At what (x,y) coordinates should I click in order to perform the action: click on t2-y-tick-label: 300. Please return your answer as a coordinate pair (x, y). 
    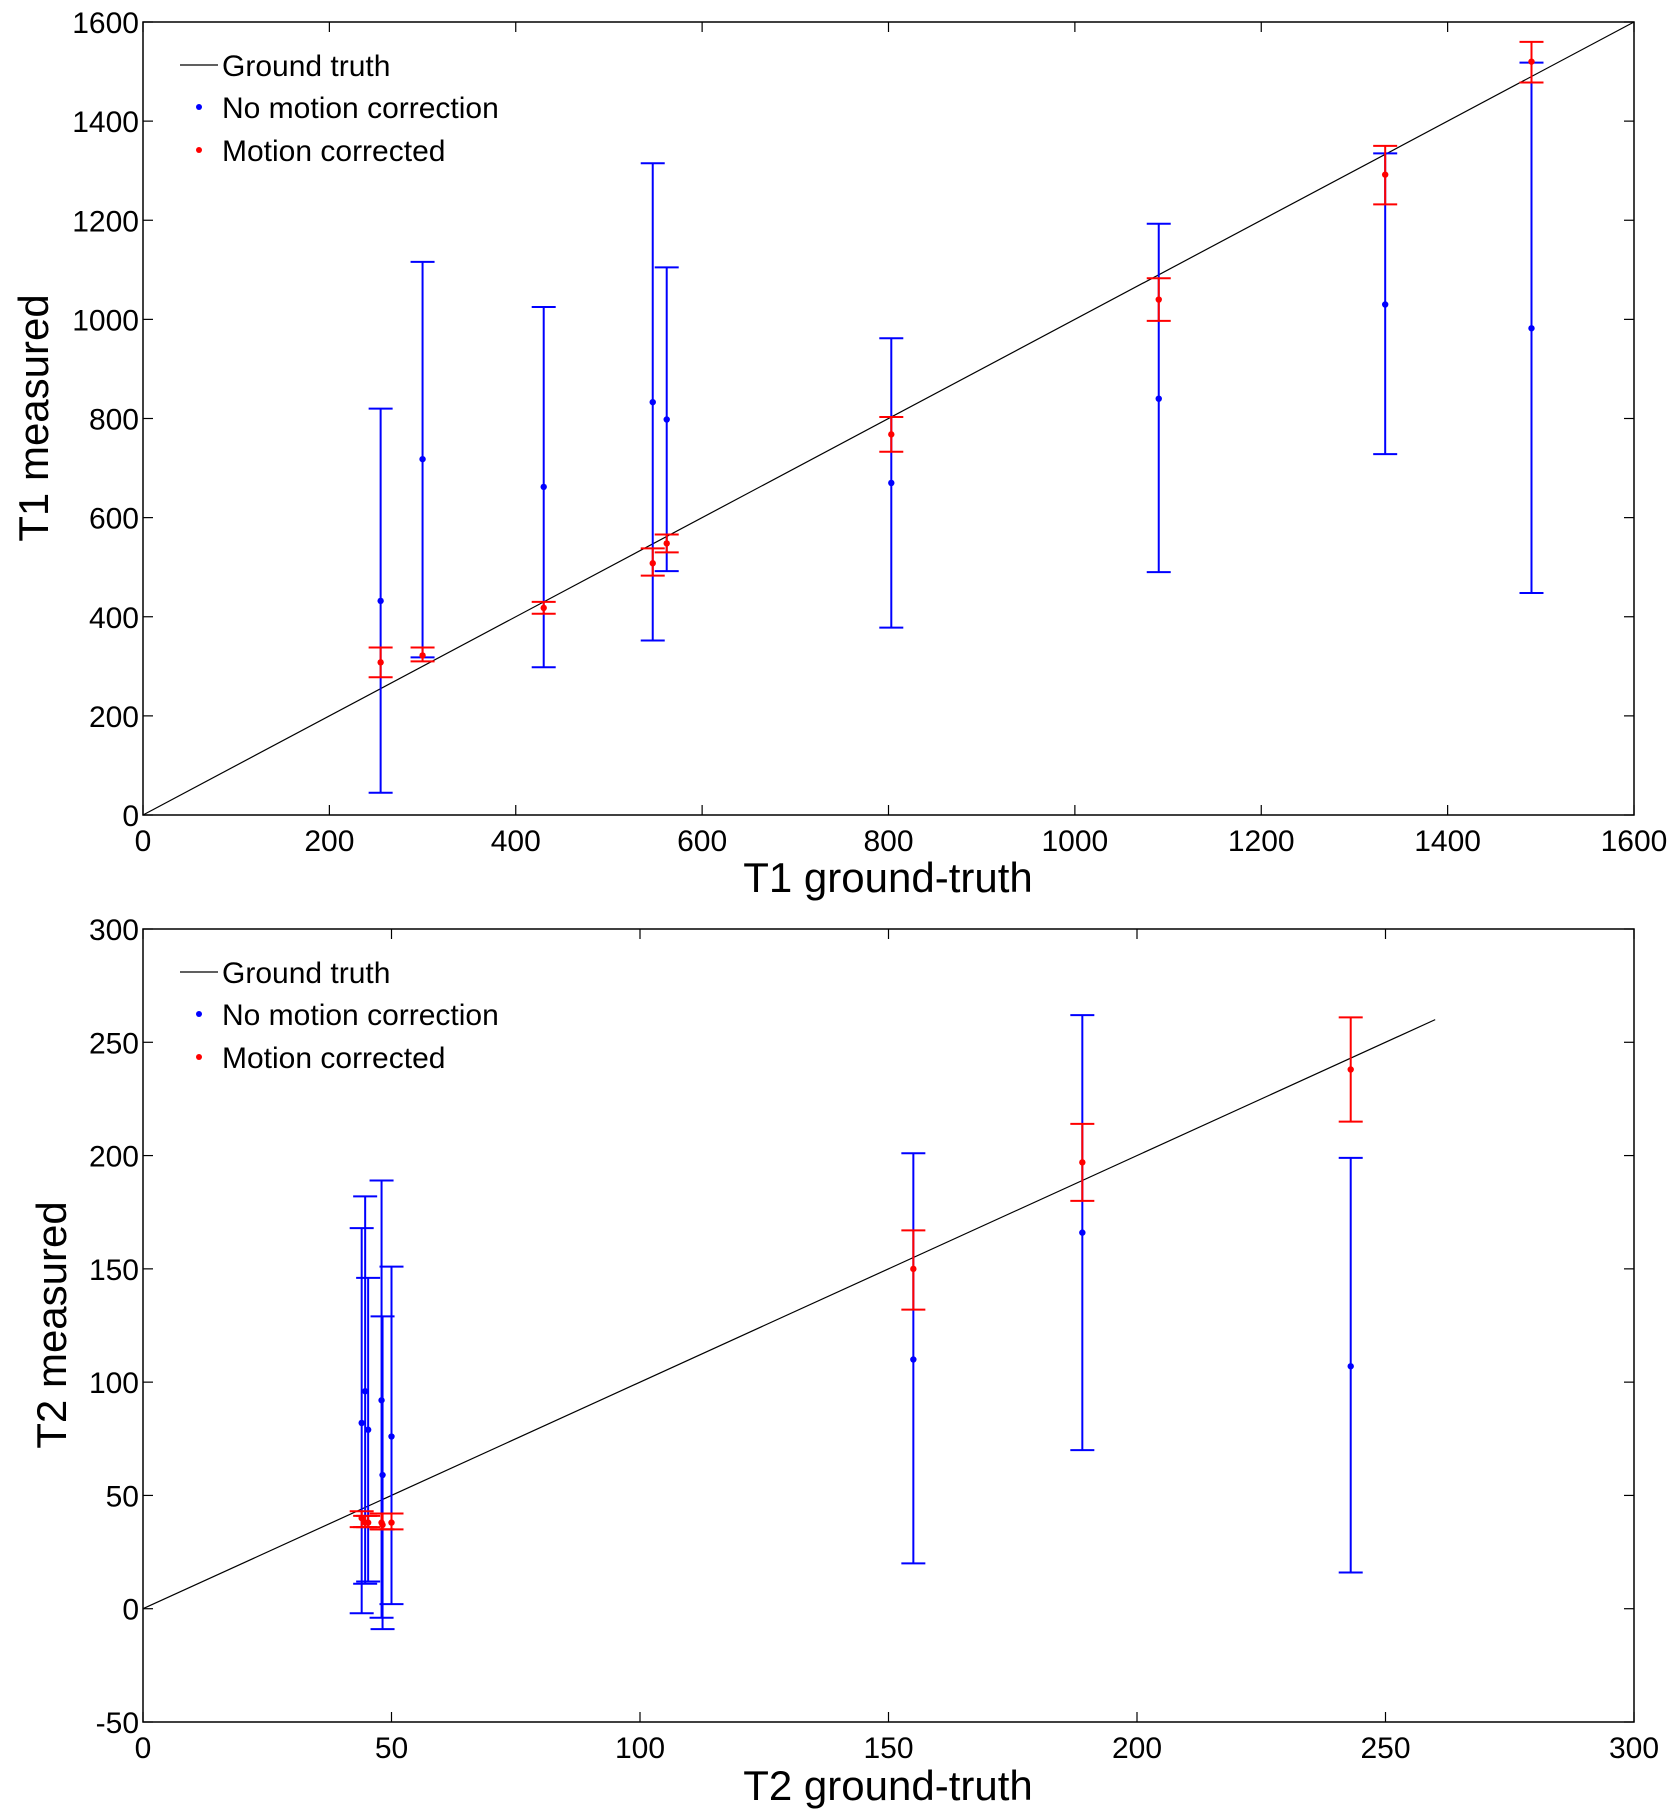
    Looking at the image, I should click on (114, 930).